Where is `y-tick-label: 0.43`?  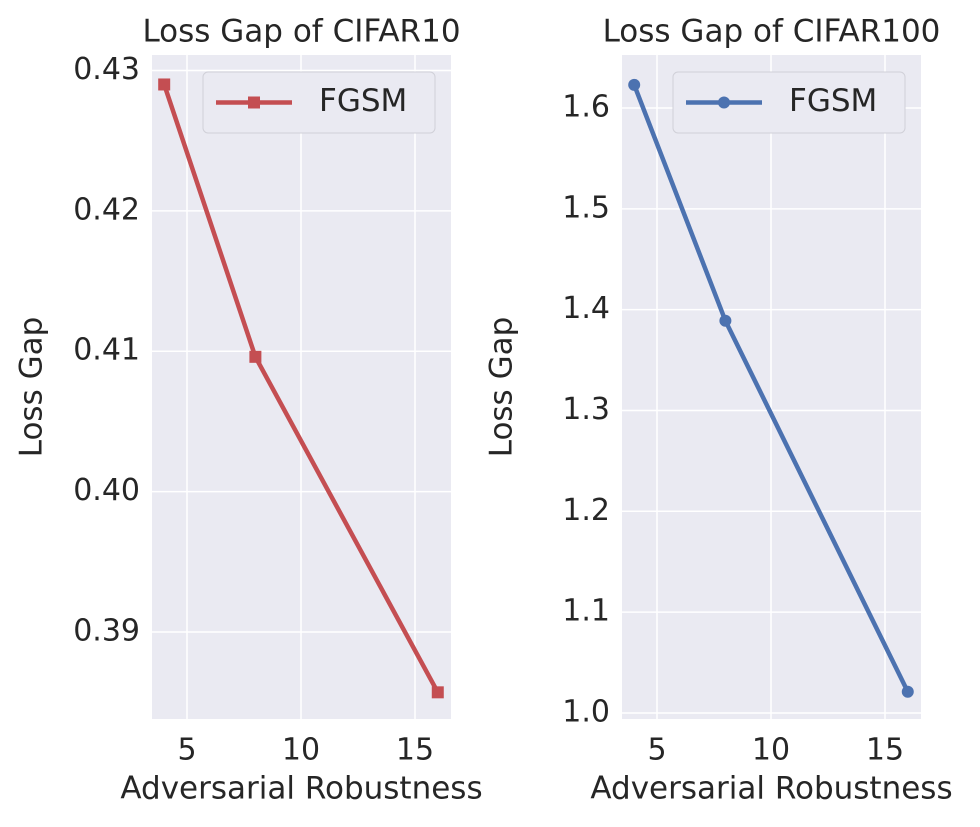 y-tick-label: 0.43 is located at coordinates (106, 69).